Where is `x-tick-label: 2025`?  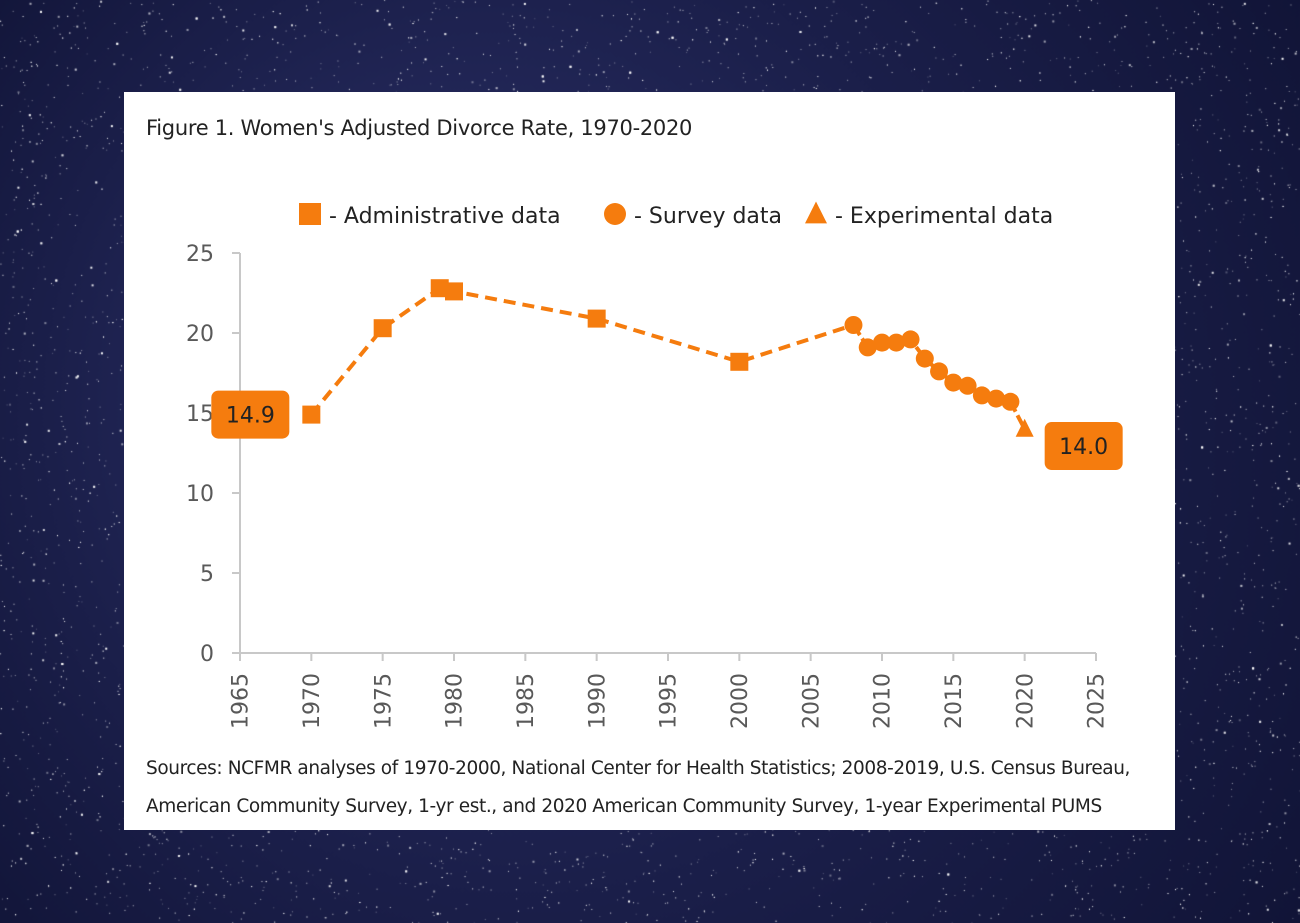
x-tick-label: 2025 is located at coordinates (1097, 701).